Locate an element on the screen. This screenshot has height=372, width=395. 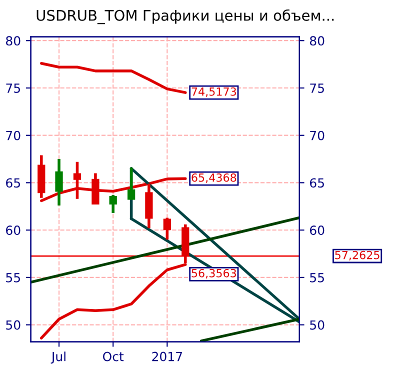
x-tick-label: Oct is located at coordinates (113, 357).